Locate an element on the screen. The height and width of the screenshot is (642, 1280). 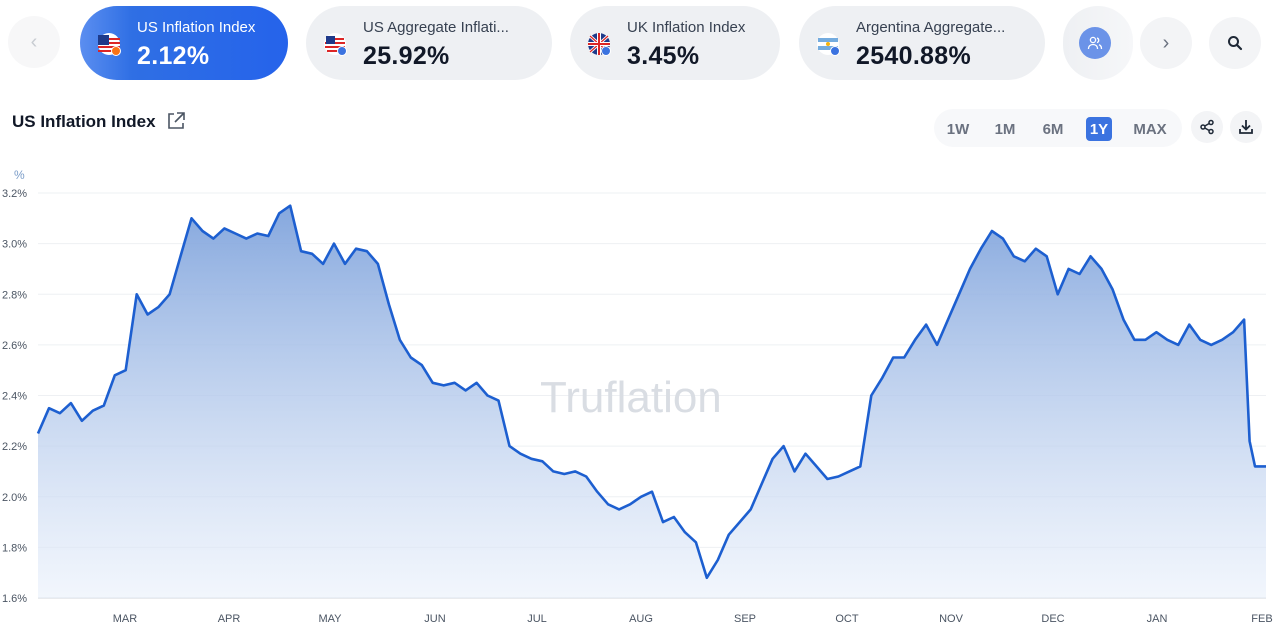
x-tick-label: APR is located at coordinates (229, 619).